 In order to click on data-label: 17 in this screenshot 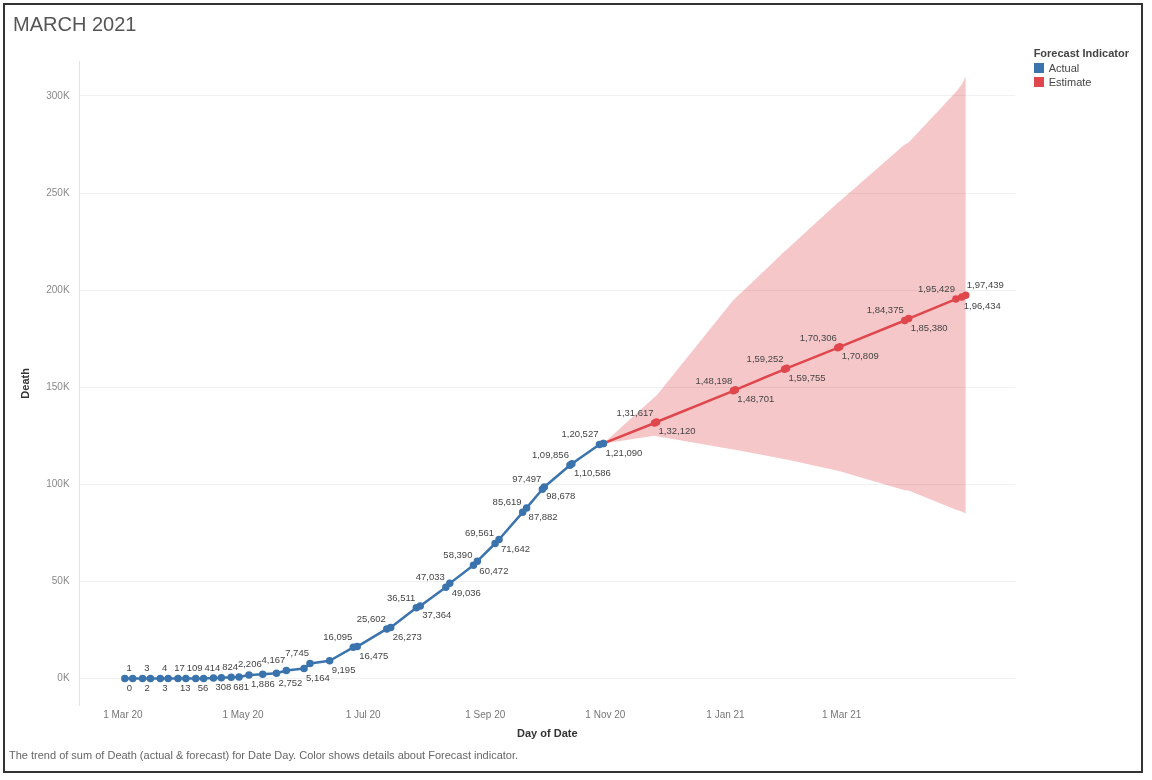, I will do `click(179, 668)`.